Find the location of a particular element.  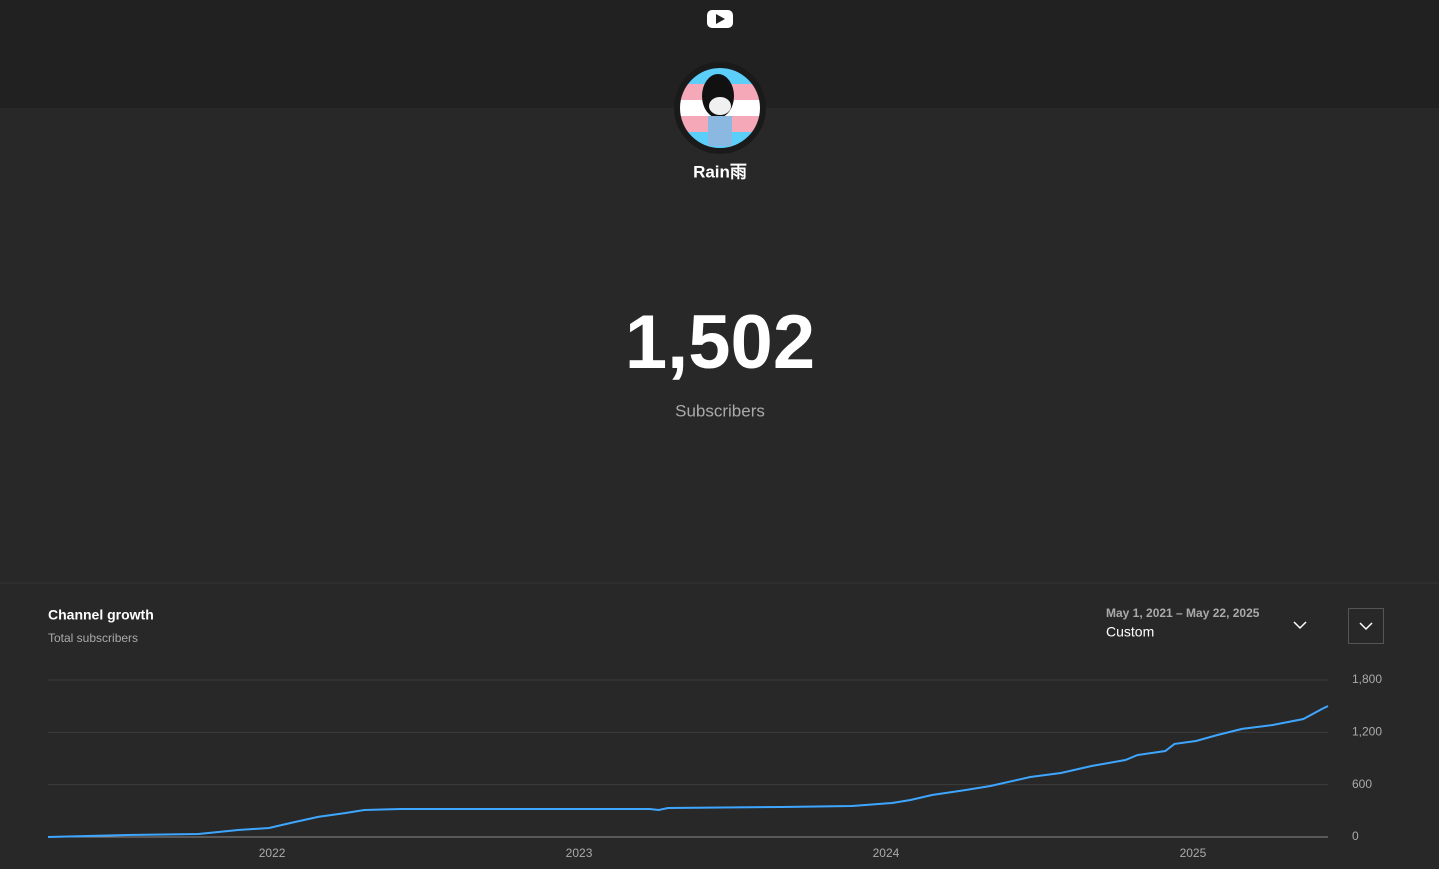

y-tick-label: 1,800 is located at coordinates (1367, 679).